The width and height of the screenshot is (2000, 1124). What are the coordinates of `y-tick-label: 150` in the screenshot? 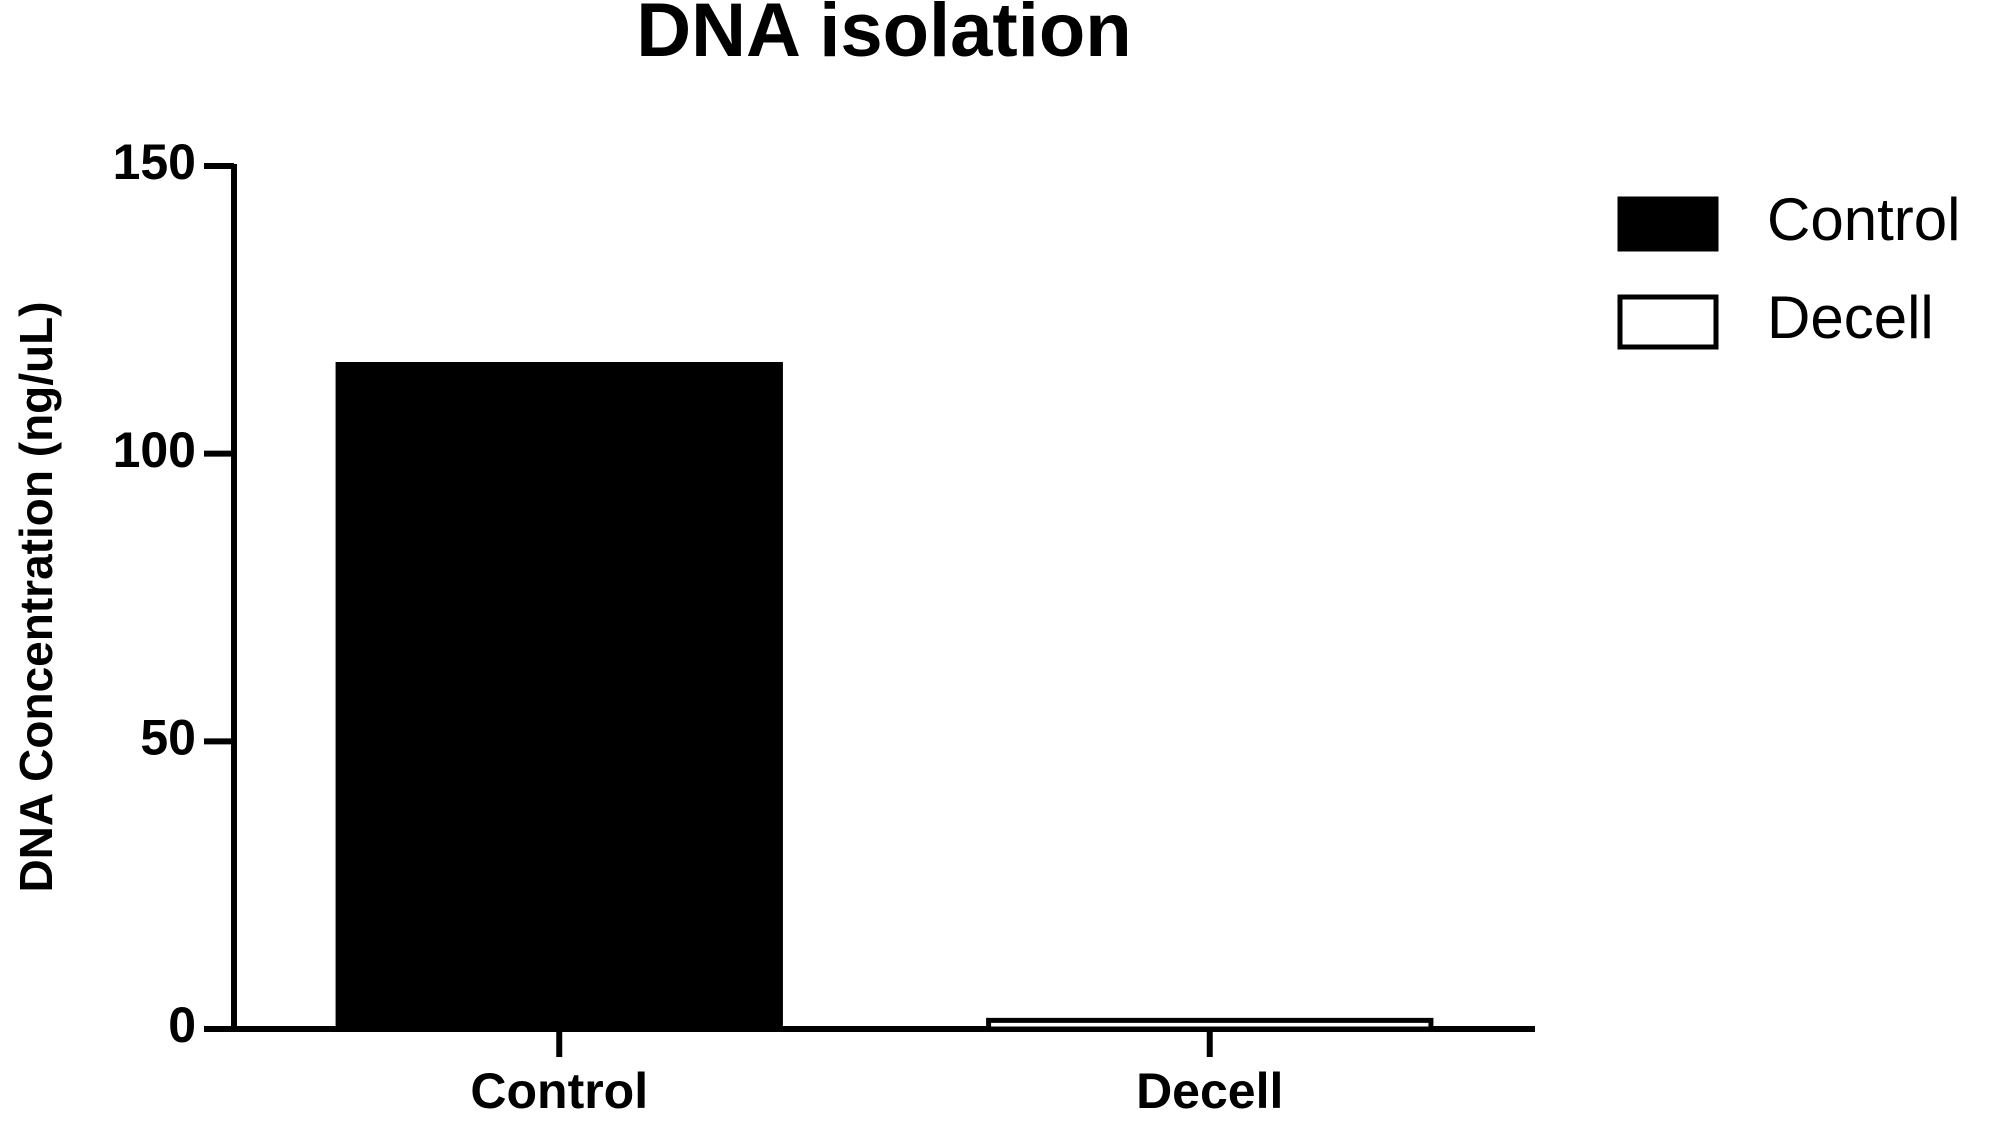 It's located at (154, 162).